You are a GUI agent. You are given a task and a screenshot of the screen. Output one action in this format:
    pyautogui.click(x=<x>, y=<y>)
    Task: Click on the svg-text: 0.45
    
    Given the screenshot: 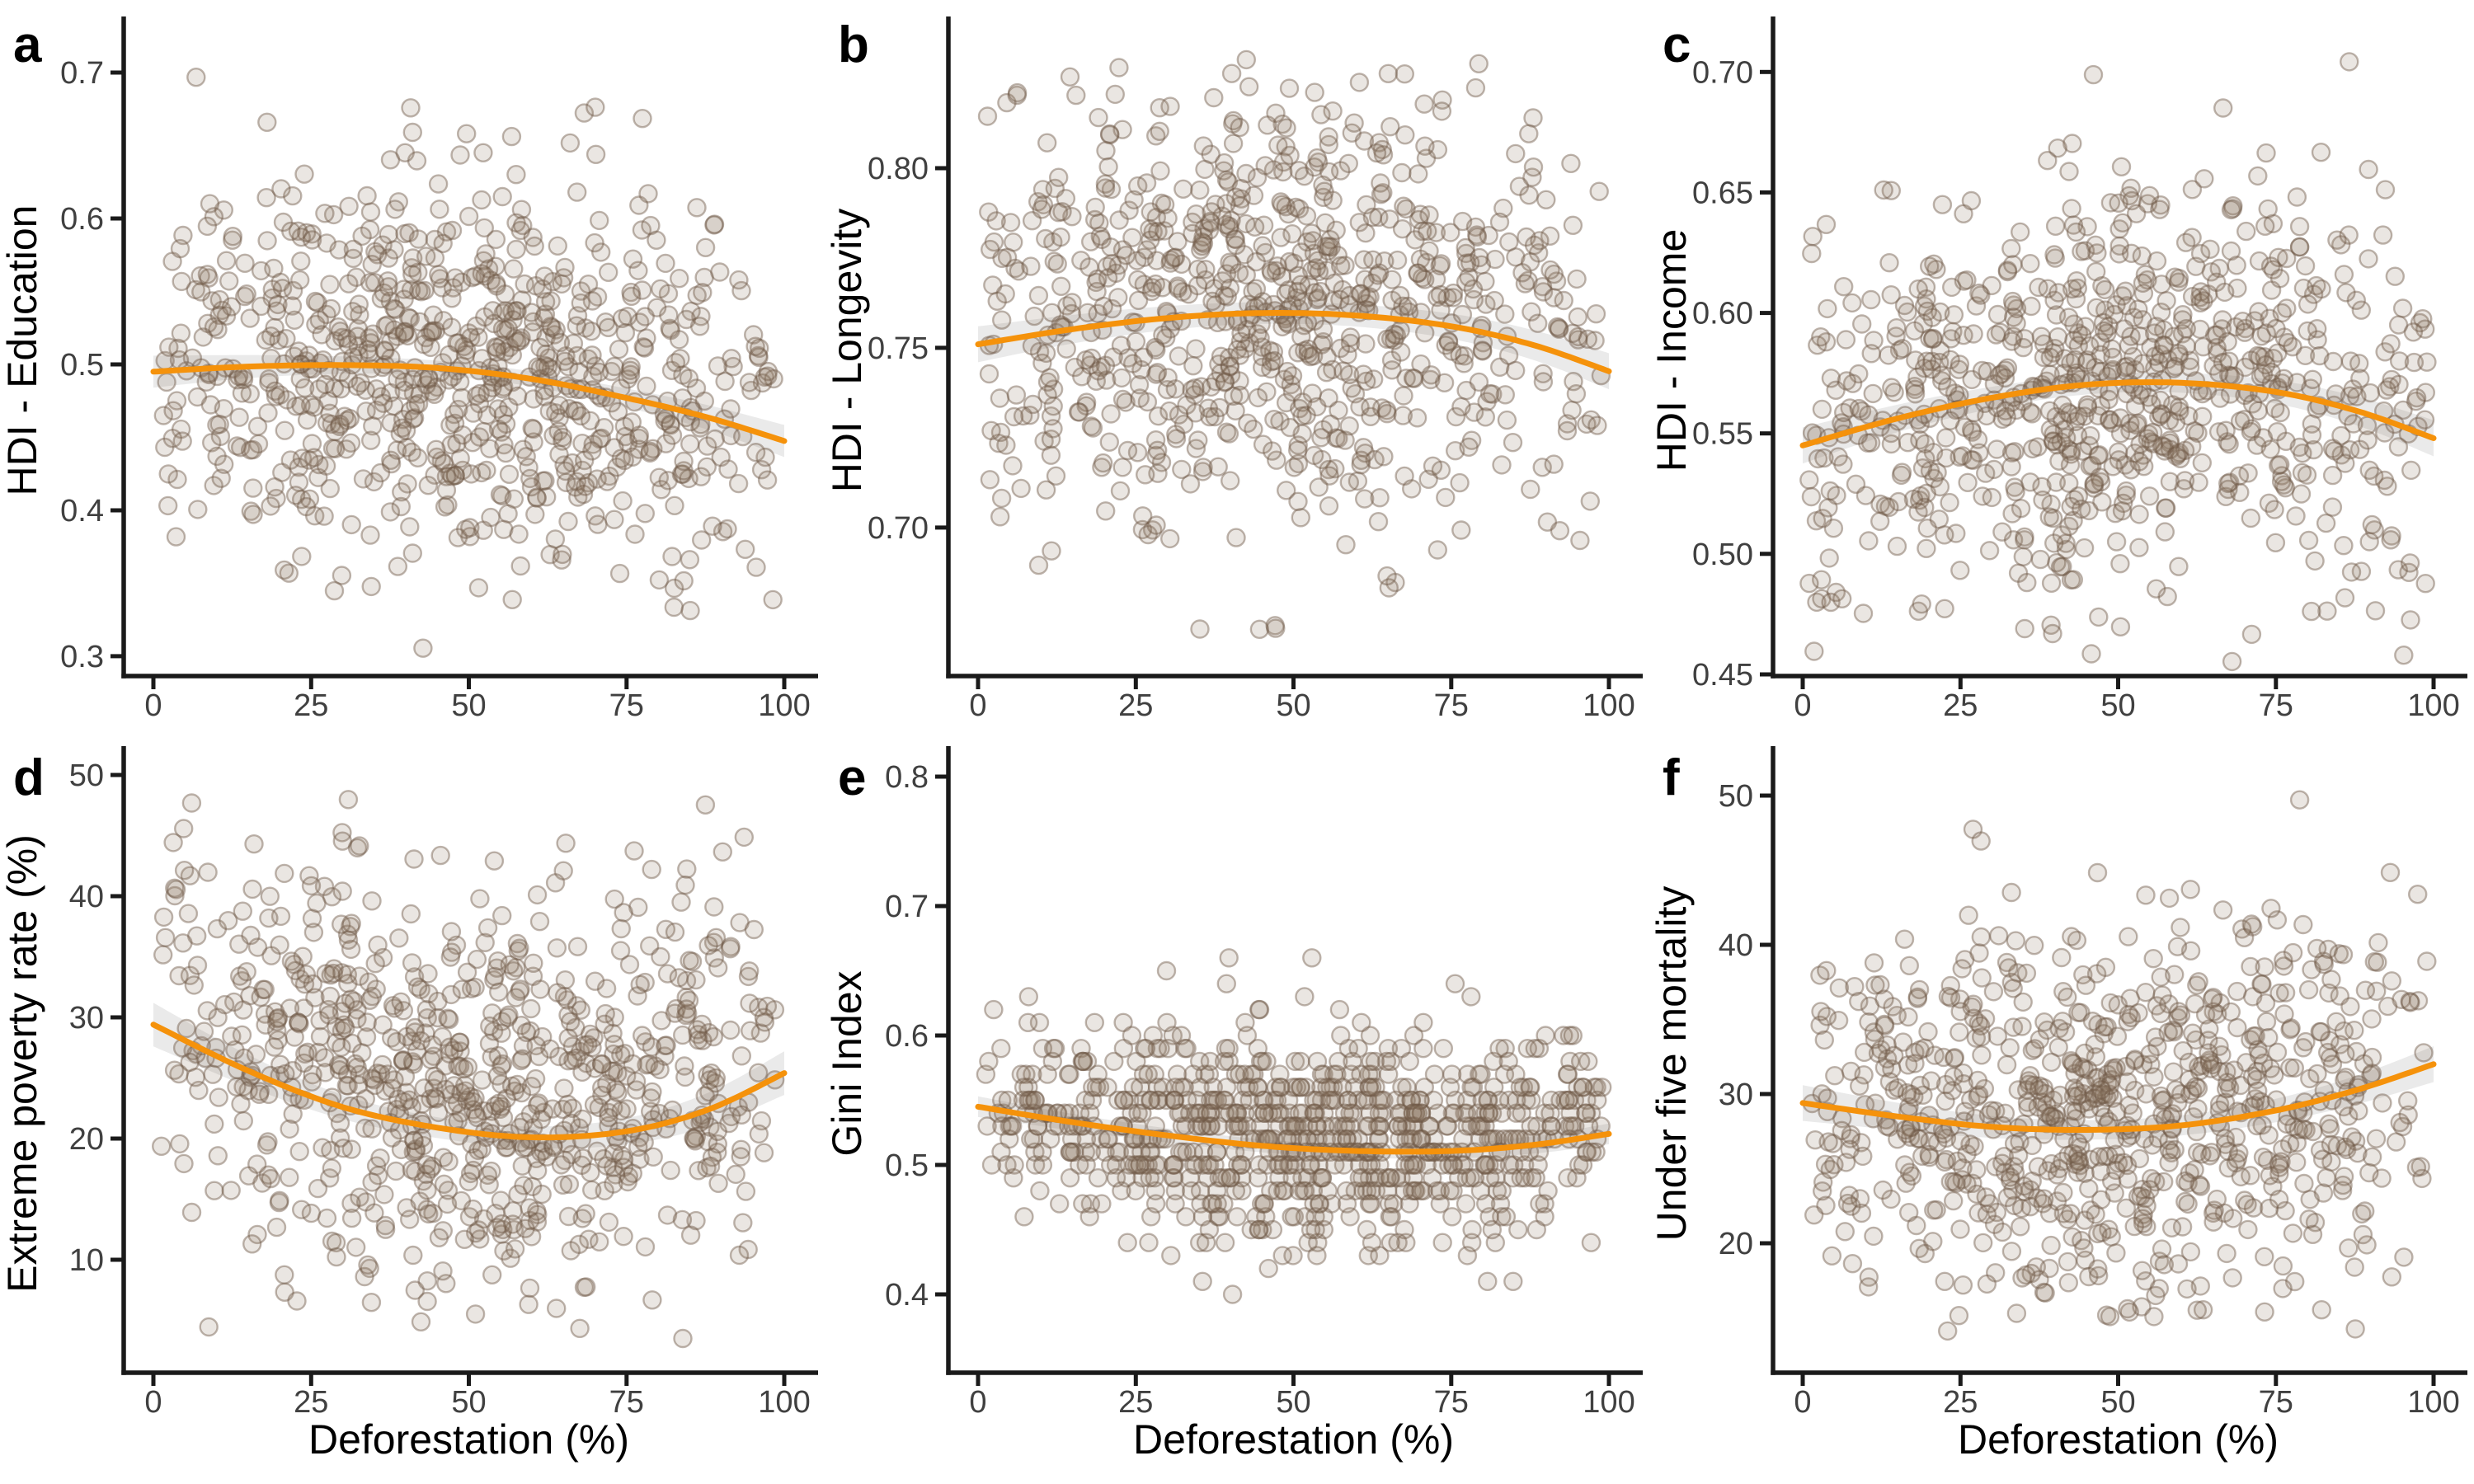 What is the action you would take?
    pyautogui.click(x=1722, y=675)
    